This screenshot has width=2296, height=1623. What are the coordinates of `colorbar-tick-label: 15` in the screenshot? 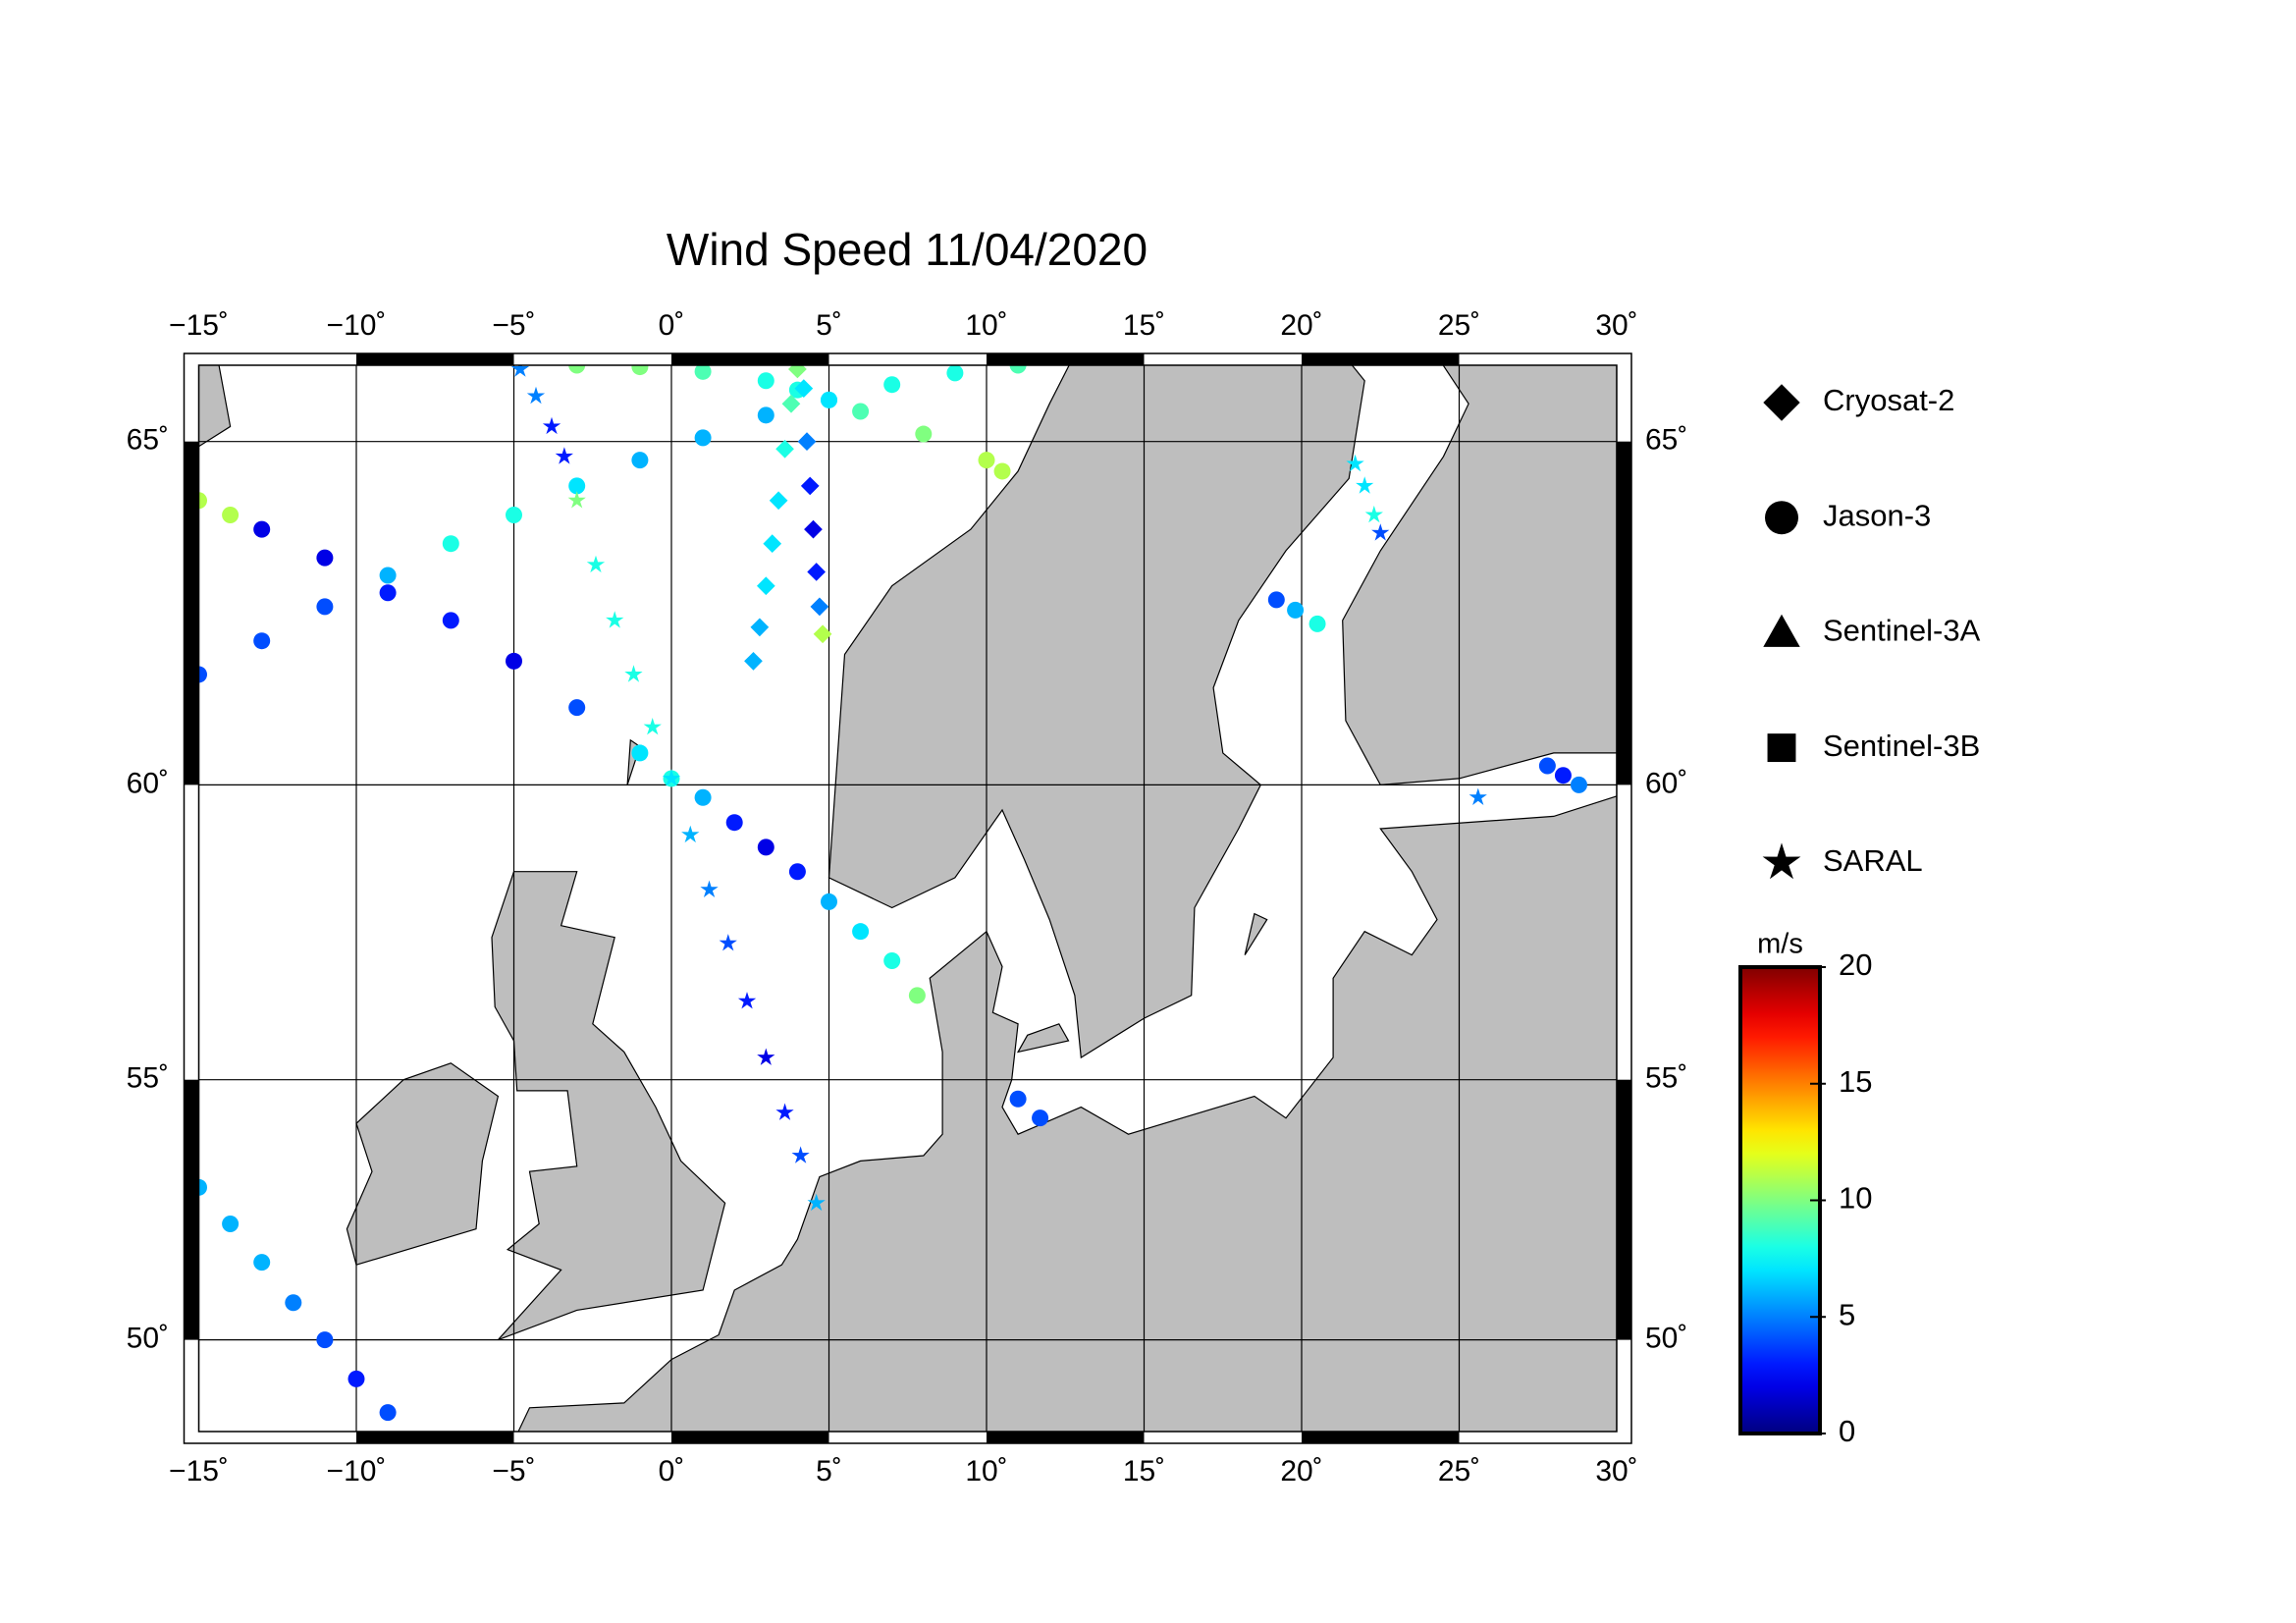 It's located at (1856, 1081).